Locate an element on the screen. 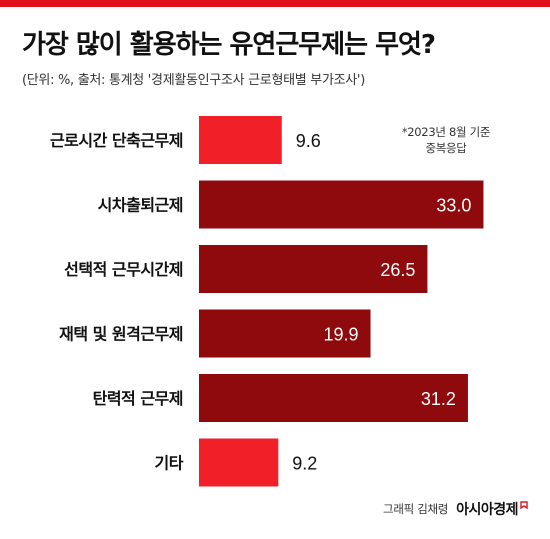  footer: 그래픽 김채령 아시아경제 is located at coordinates (455, 509).